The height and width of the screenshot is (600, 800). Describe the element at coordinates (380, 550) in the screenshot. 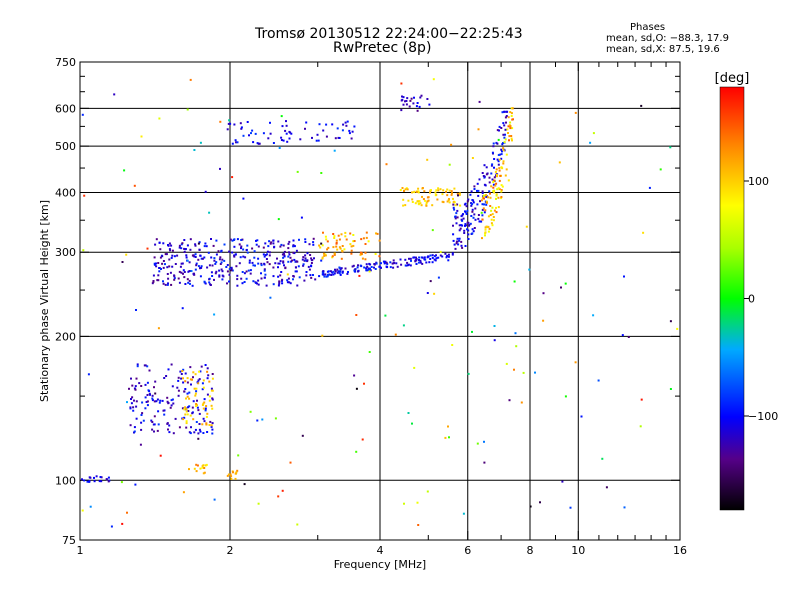

I see `x-tick-label: 4` at that location.